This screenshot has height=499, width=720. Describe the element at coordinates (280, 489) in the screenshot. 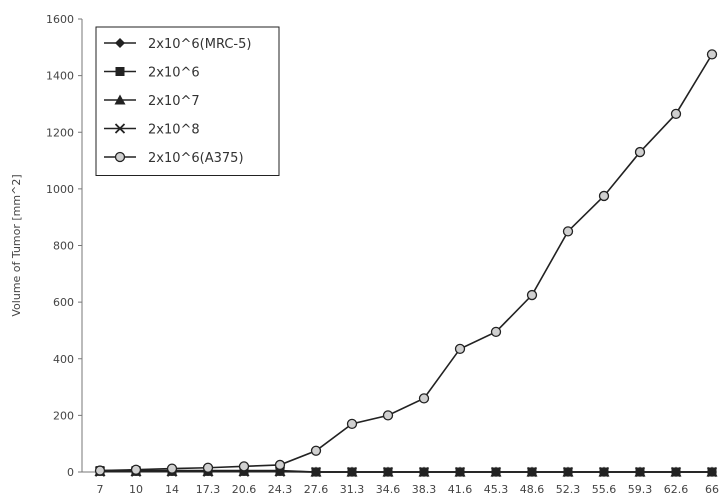

I see `x-tick-label: 24.3` at that location.